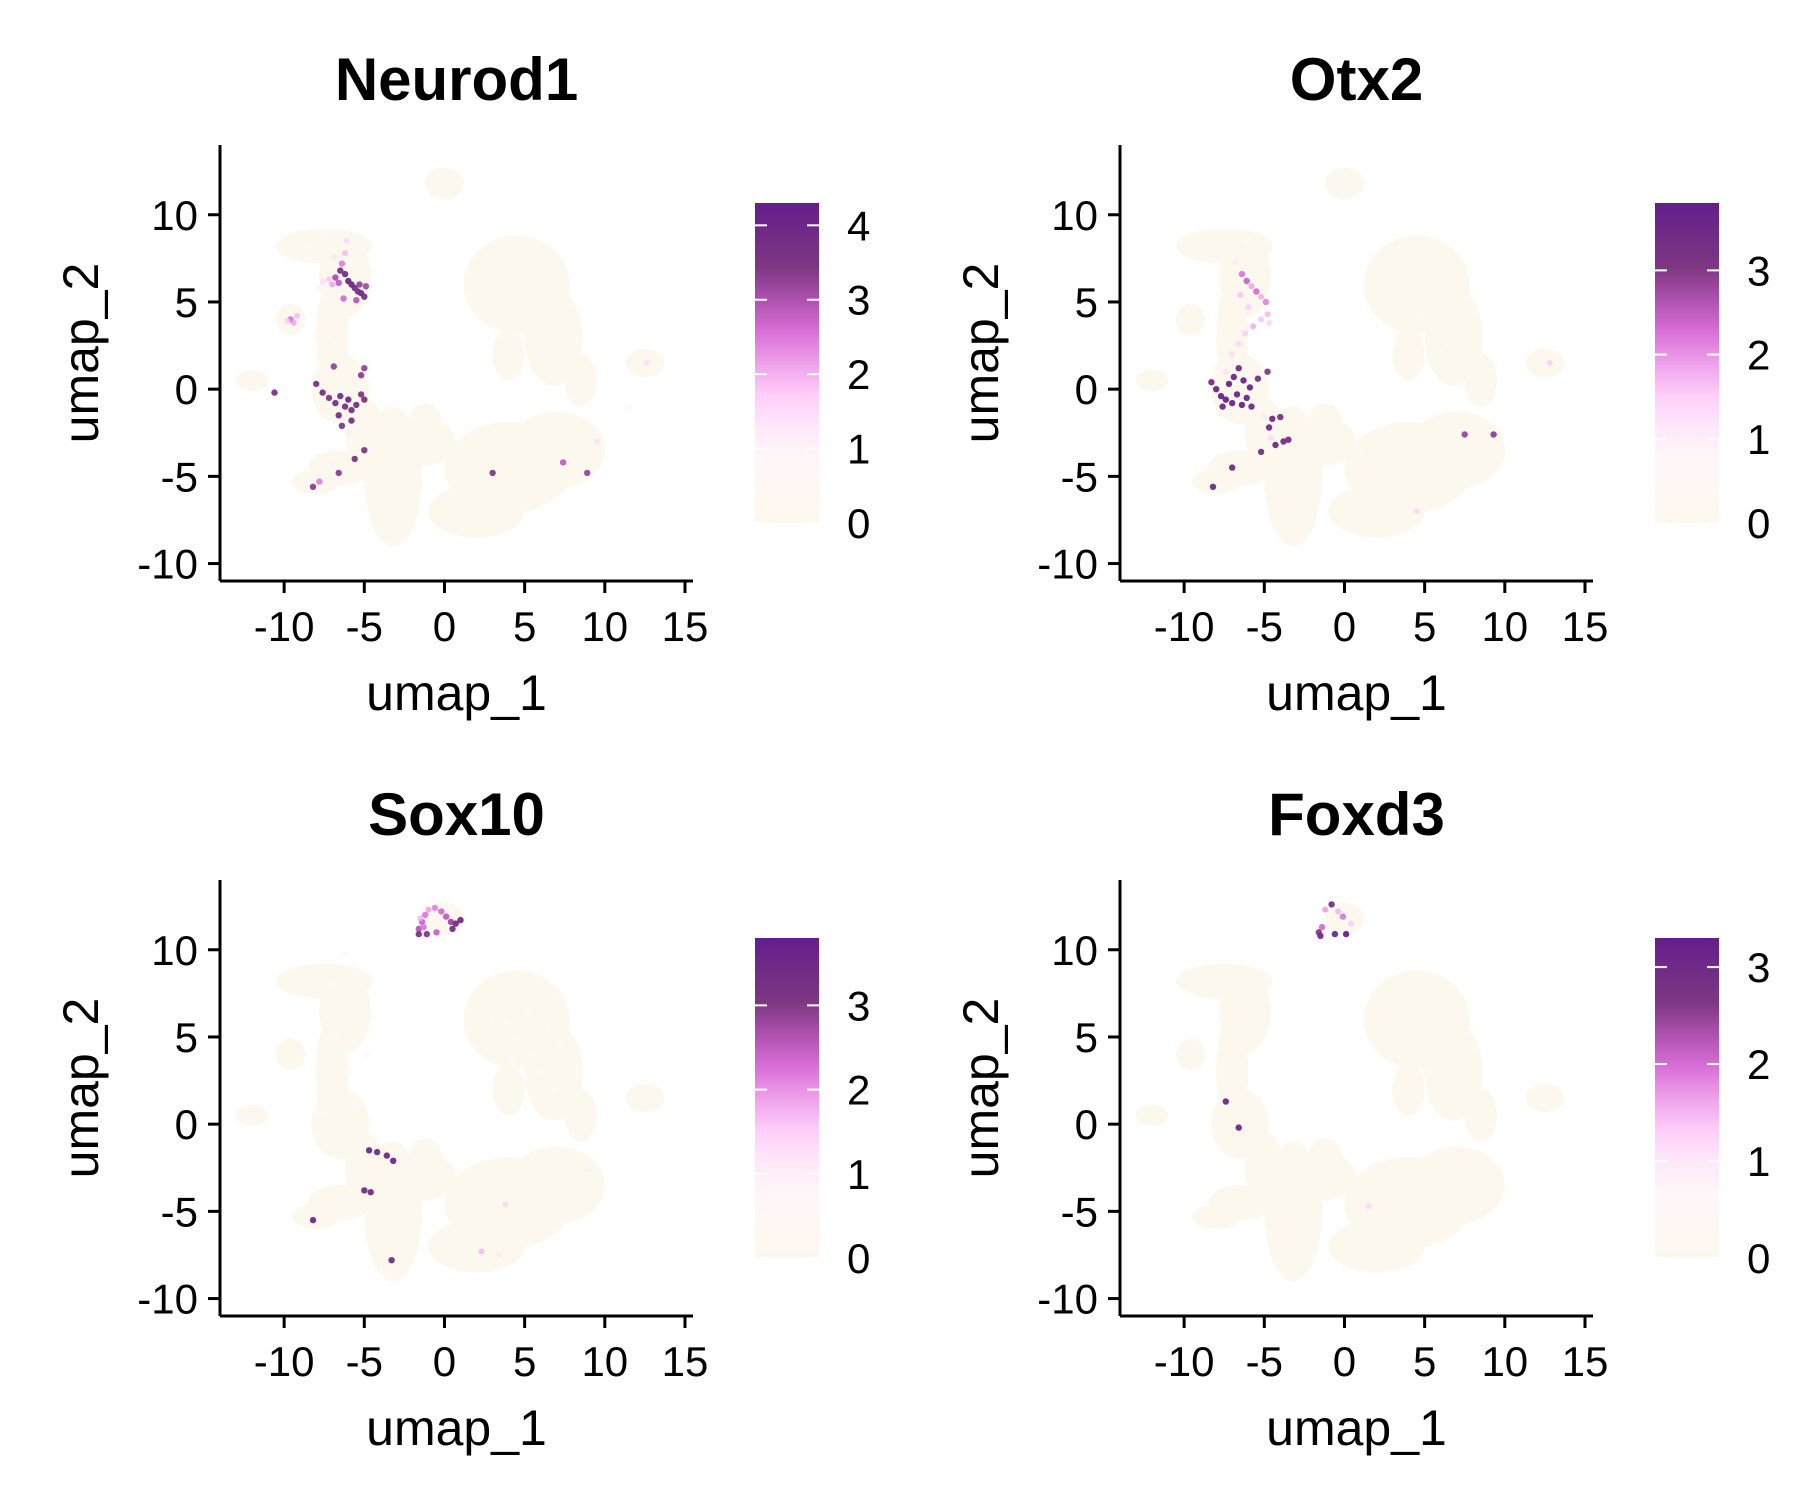  What do you see at coordinates (186, 389) in the screenshot?
I see `y-tick-label: 0` at bounding box center [186, 389].